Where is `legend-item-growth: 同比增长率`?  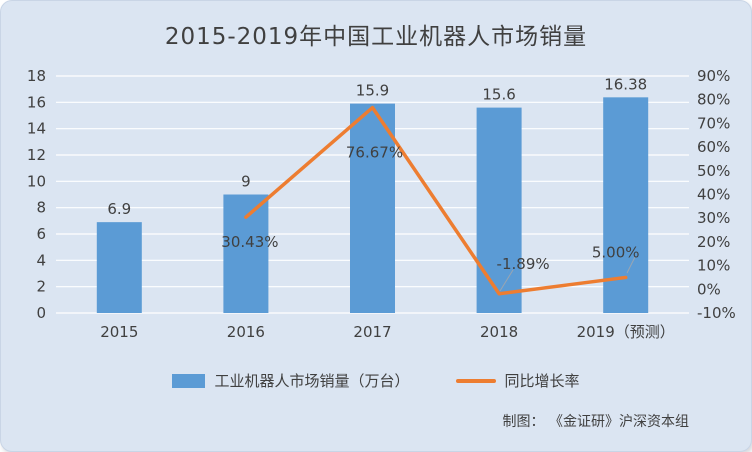 legend-item-growth: 同比增长率 is located at coordinates (517, 380).